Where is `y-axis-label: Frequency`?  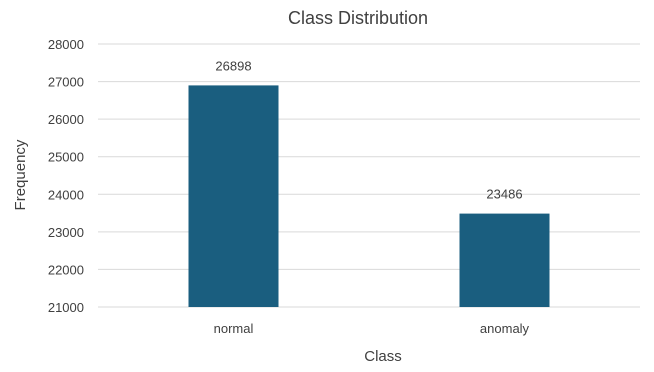 y-axis-label: Frequency is located at coordinates (20, 174).